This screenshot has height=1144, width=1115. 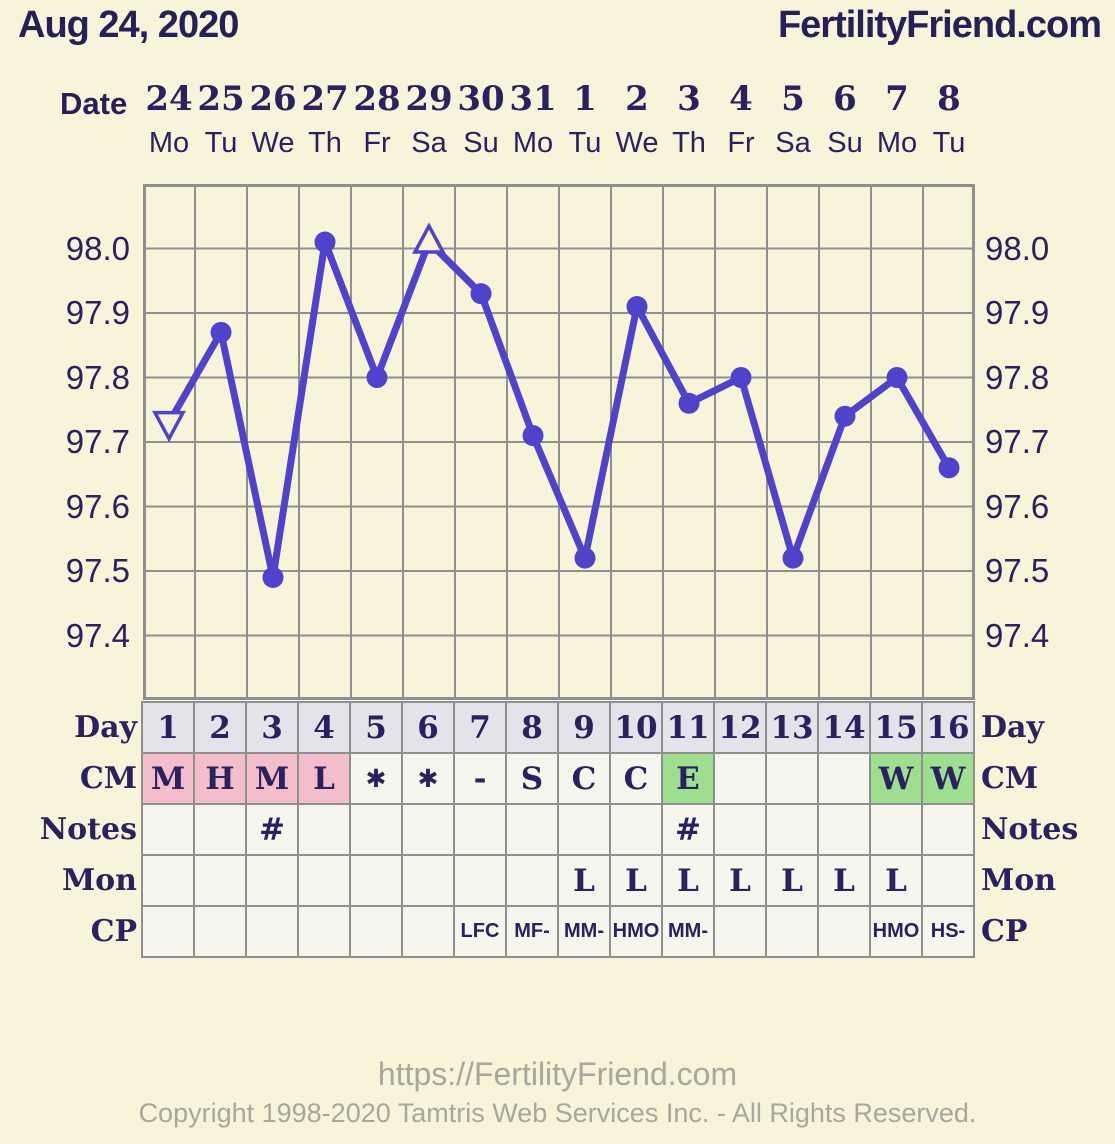 What do you see at coordinates (480, 778) in the screenshot?
I see `cm-cell: -` at bounding box center [480, 778].